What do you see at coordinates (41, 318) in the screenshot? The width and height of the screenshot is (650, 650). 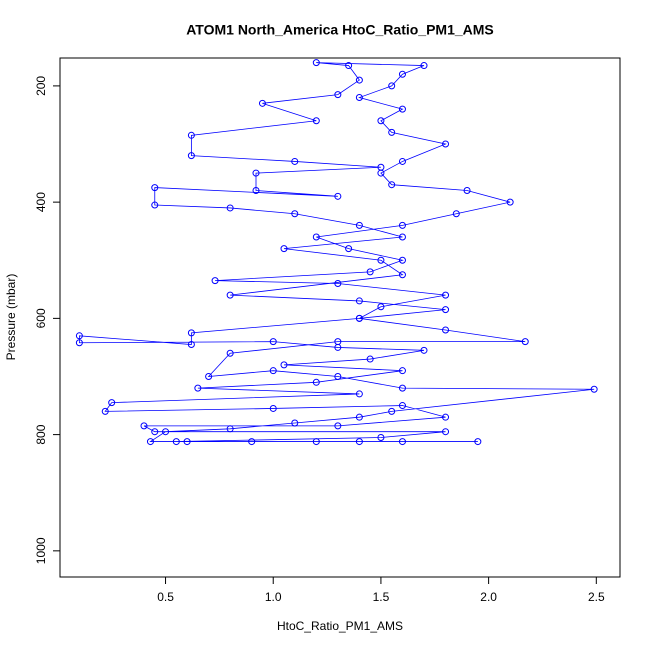 I see `y-tick-label: 600` at bounding box center [41, 318].